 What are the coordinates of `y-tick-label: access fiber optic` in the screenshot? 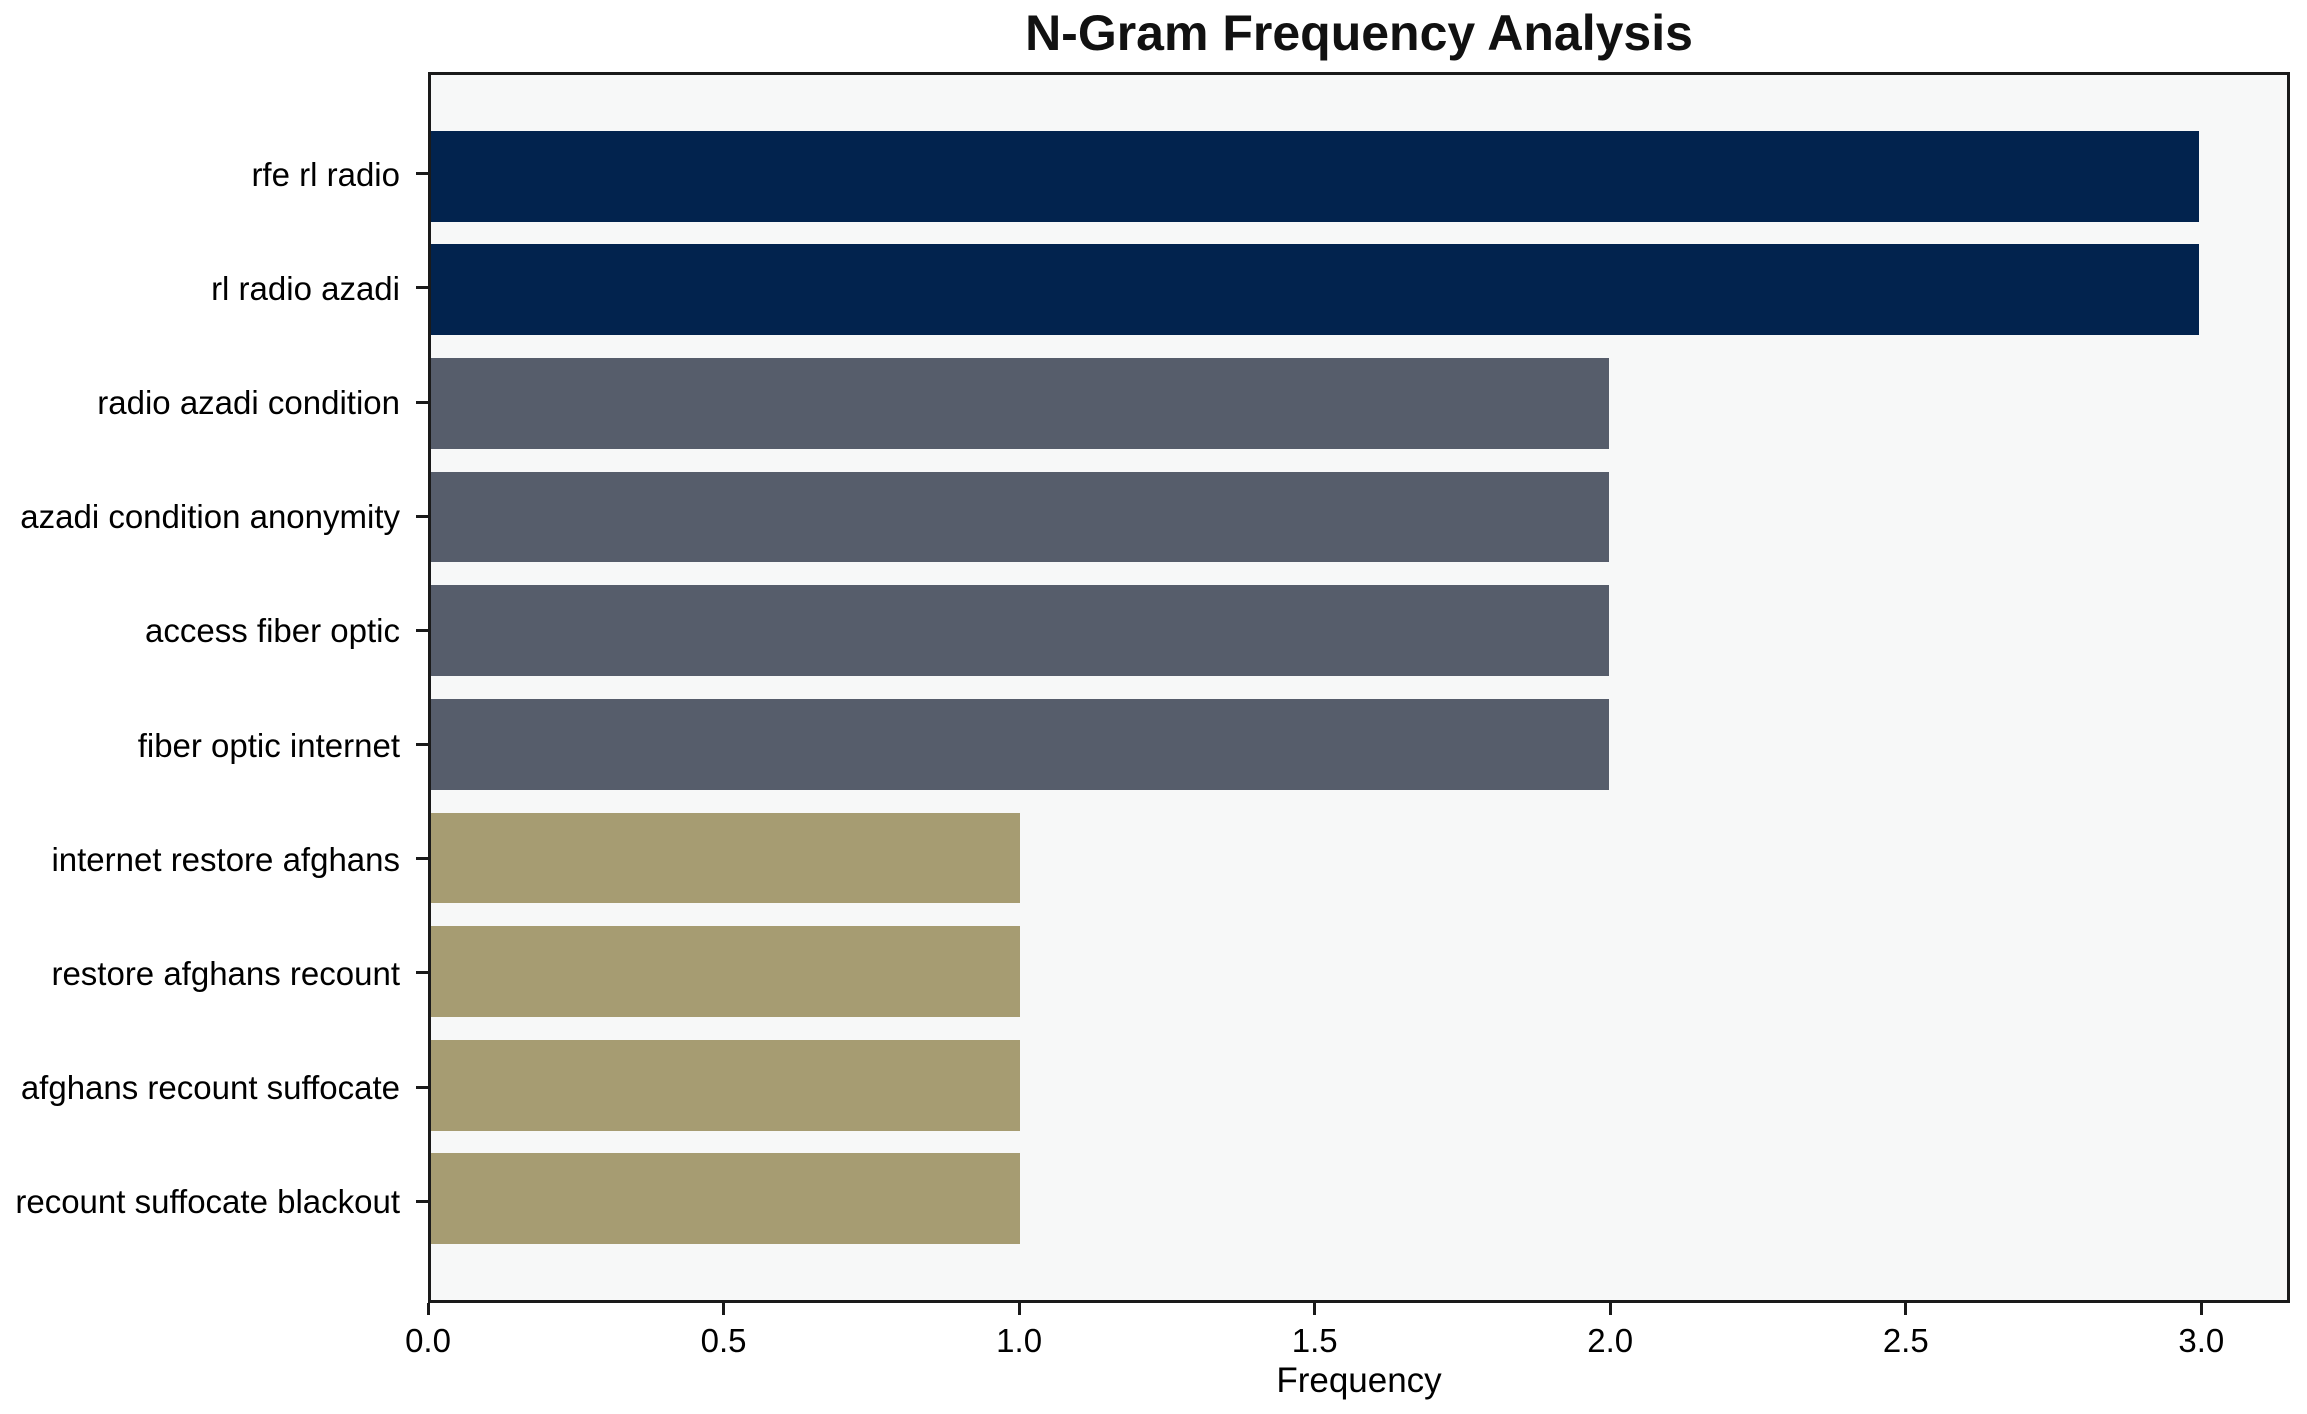 It's located at (272, 631).